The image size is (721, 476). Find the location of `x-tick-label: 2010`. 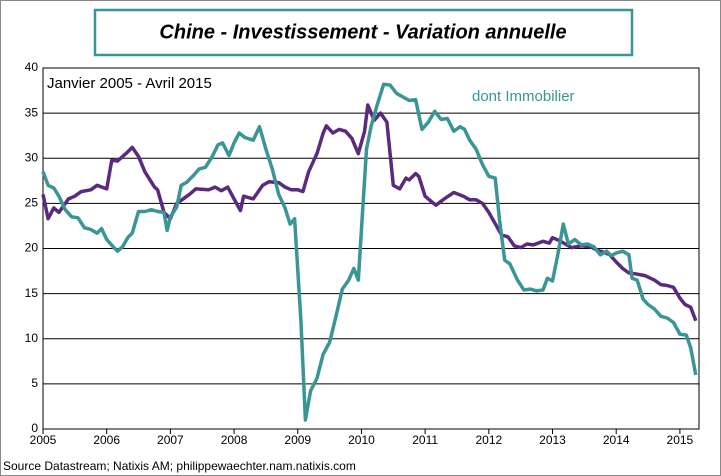

x-tick-label: 2010 is located at coordinates (361, 440).